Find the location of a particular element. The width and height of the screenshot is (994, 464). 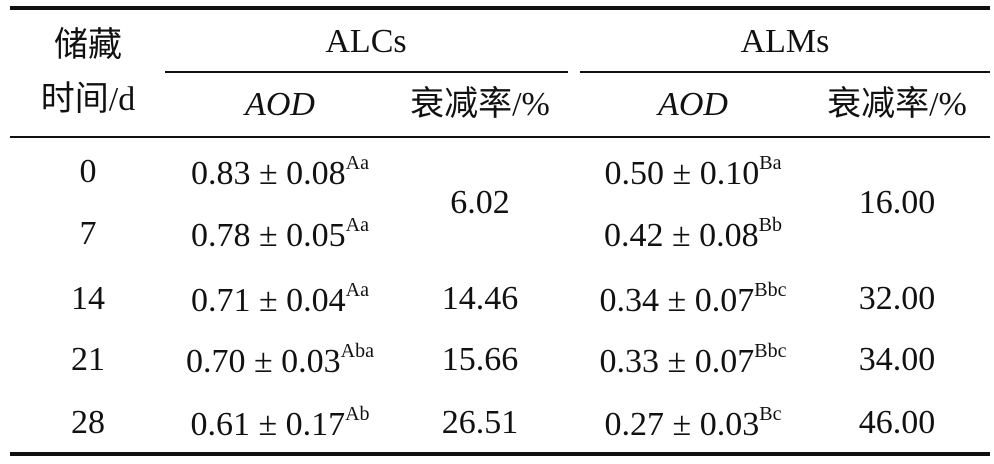

aod-cell: 0.83 ± 0.08Aa is located at coordinates (280, 172).